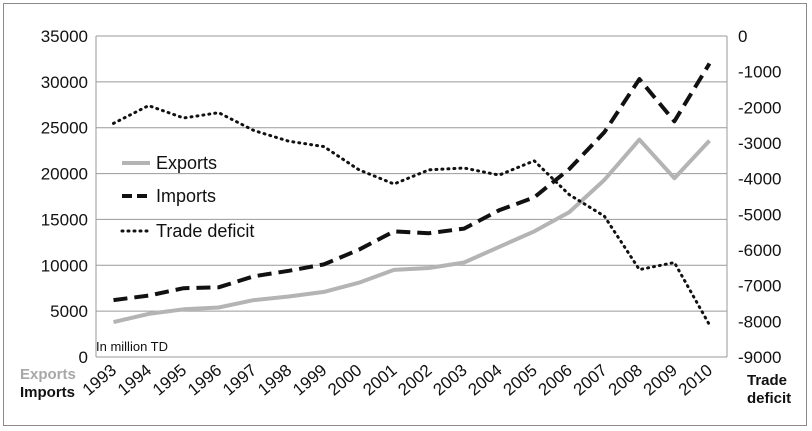  I want to click on x-tick-label: 2007, so click(590, 380).